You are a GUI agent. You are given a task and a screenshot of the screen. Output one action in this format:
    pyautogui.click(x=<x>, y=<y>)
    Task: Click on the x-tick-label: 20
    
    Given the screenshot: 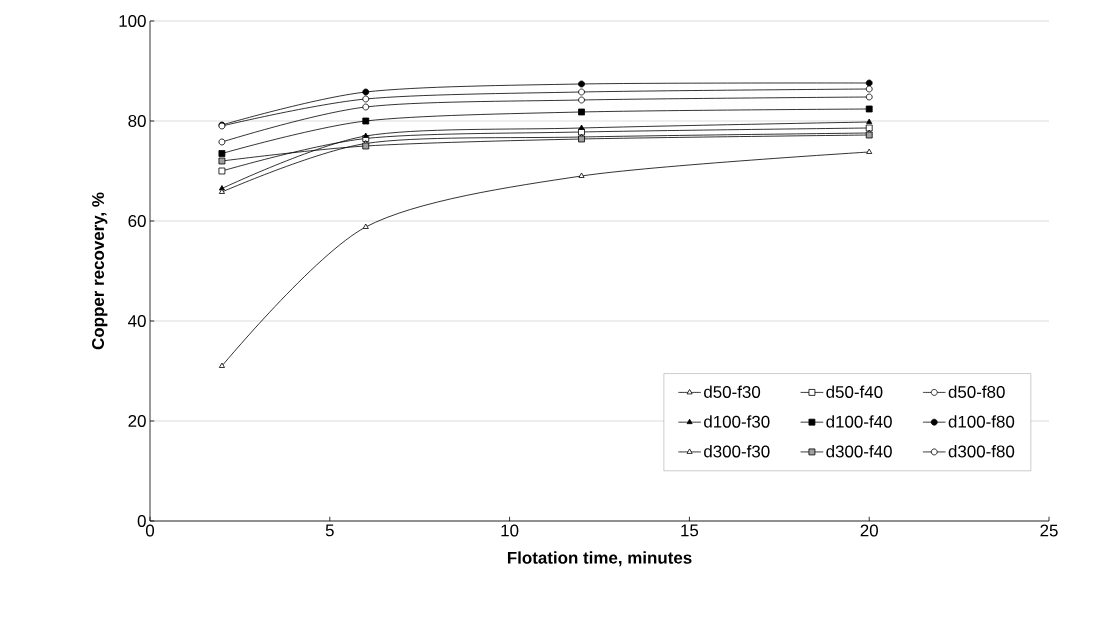 What is the action you would take?
    pyautogui.click(x=869, y=530)
    